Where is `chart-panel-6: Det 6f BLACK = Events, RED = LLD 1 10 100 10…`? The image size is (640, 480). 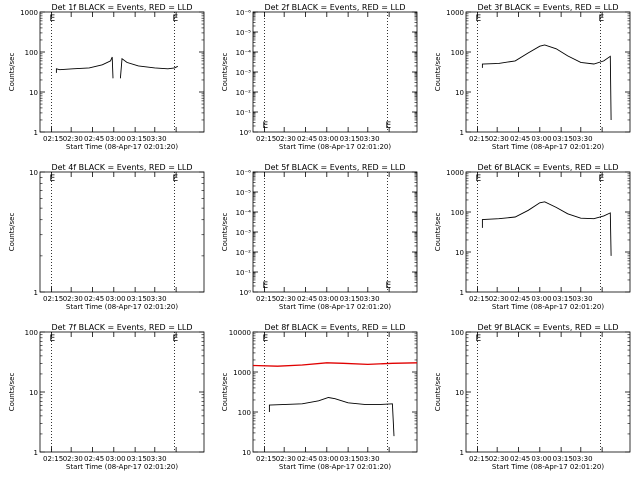 chart-panel-6: Det 6f BLACK = Events, RED = LLD 1 10 100 10… is located at coordinates (532, 237).